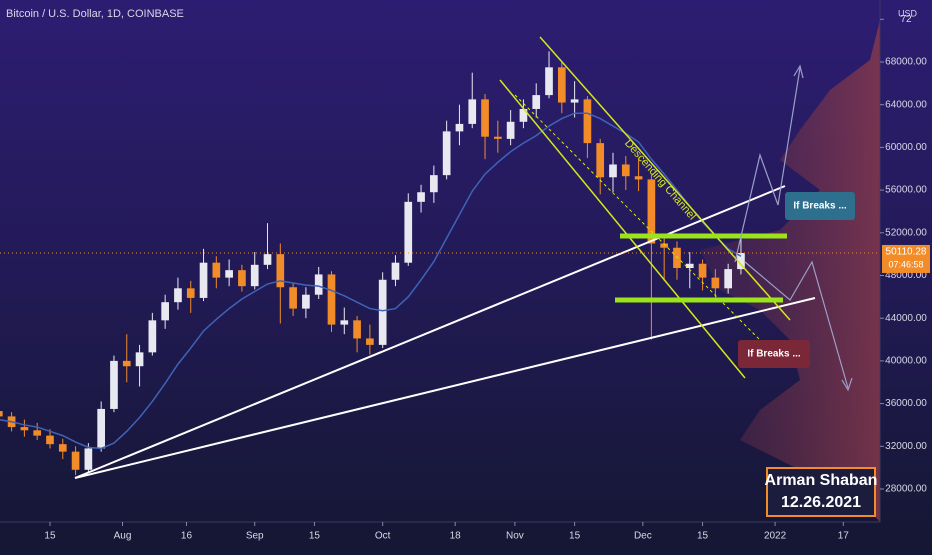 This screenshot has width=932, height=555. Describe the element at coordinates (905, 264) in the screenshot. I see `countdown: 07:46:58` at that location.